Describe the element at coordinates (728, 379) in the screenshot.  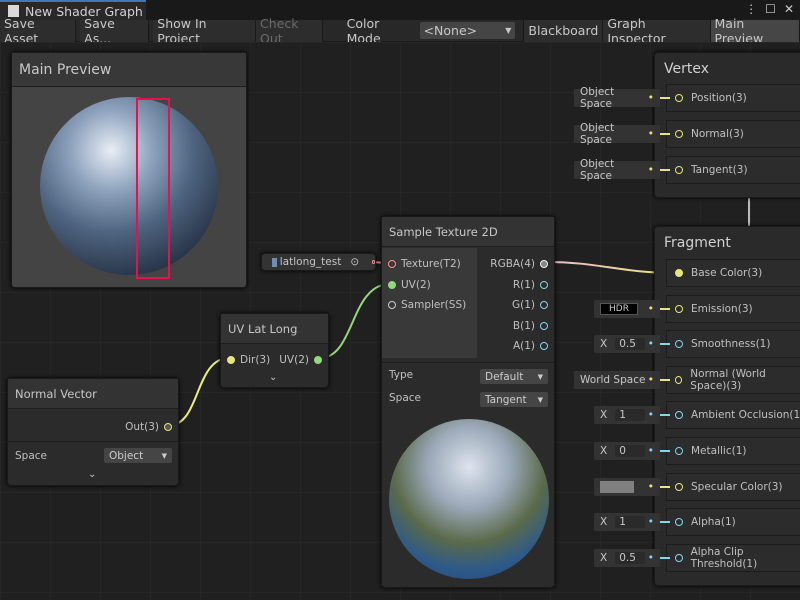
I see `port-label: Normal (World Space)(3)` at that location.